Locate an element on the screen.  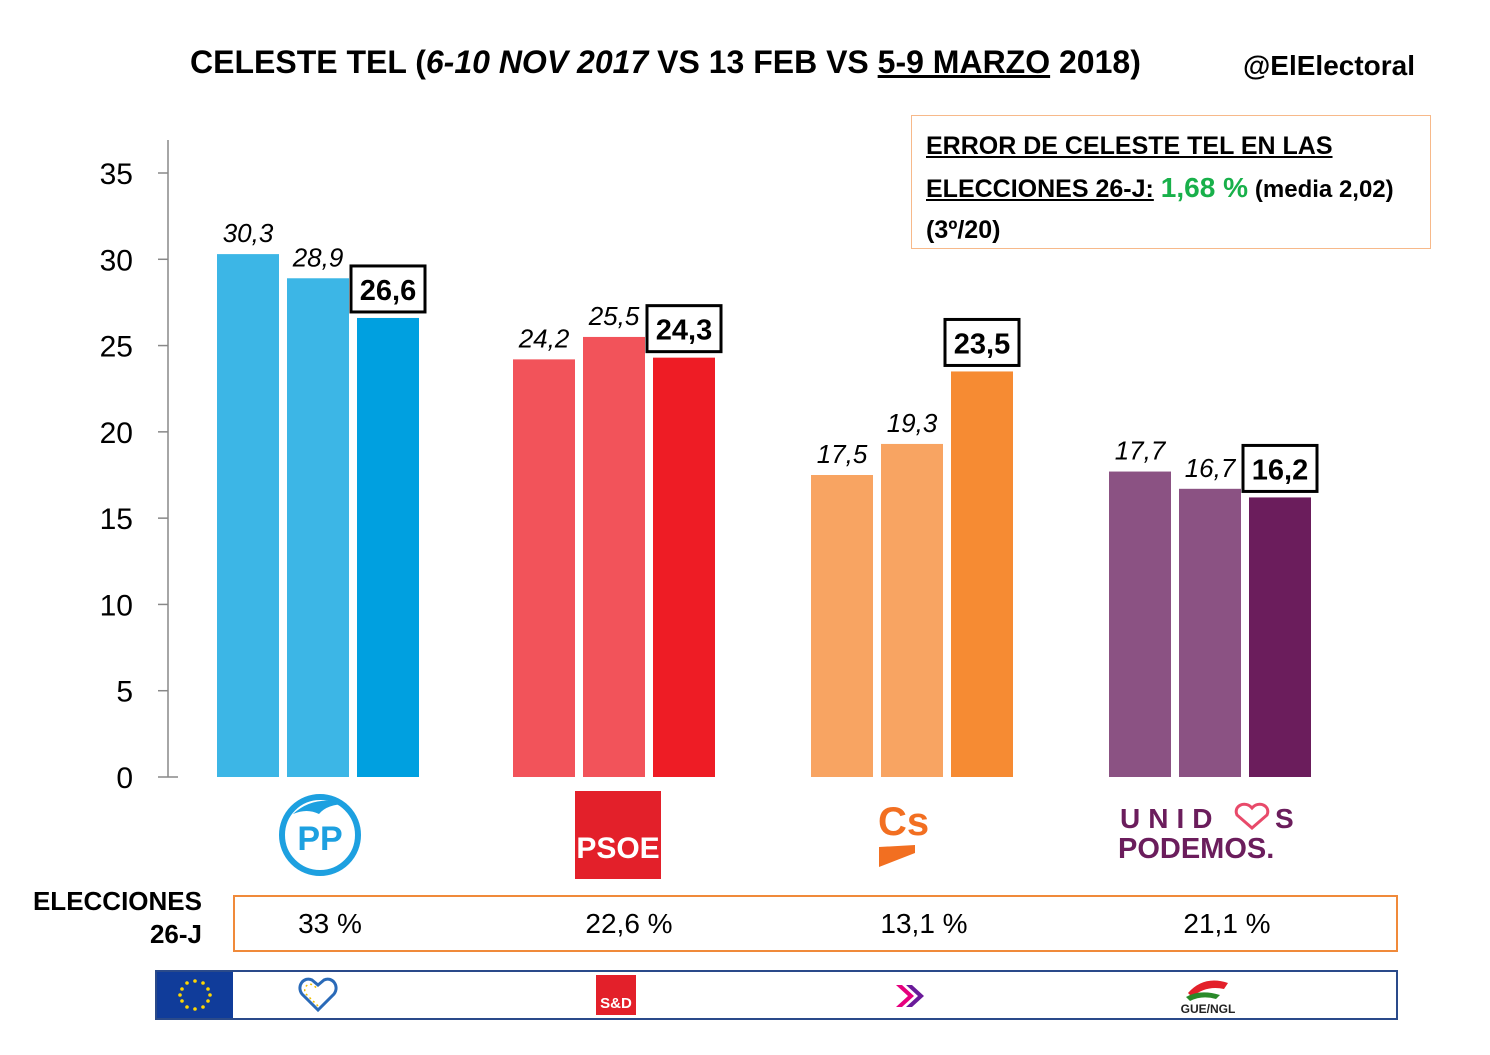
y-tick-label: 0 is located at coordinates (124, 778).